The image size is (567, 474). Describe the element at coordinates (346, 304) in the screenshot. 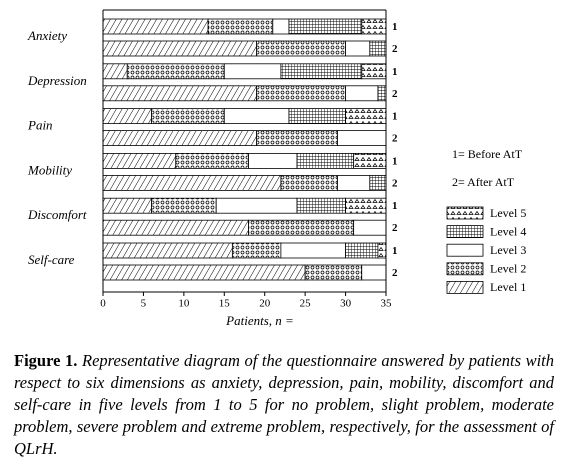

I see `x-tick-label: 30` at that location.